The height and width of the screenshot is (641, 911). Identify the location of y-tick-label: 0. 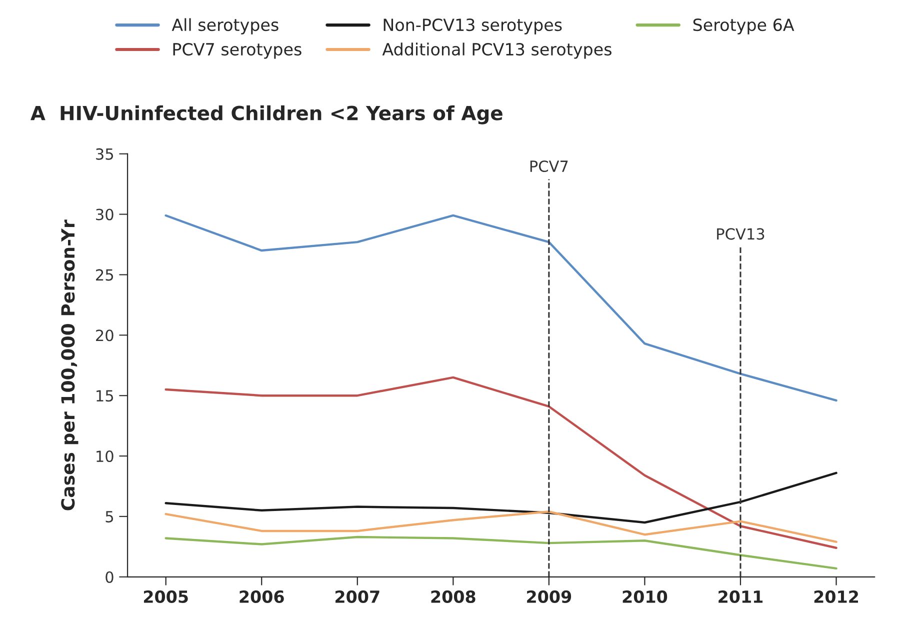
(110, 577).